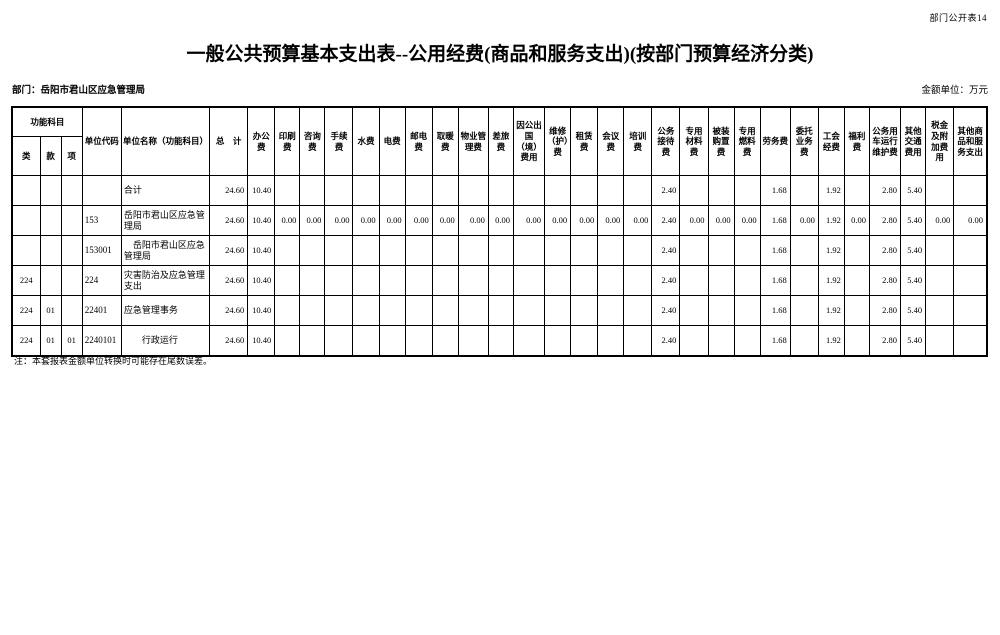 The height and width of the screenshot is (635, 1000). What do you see at coordinates (165, 141) in the screenshot?
I see `header-unit-name: 单位名称（功能科目）` at bounding box center [165, 141].